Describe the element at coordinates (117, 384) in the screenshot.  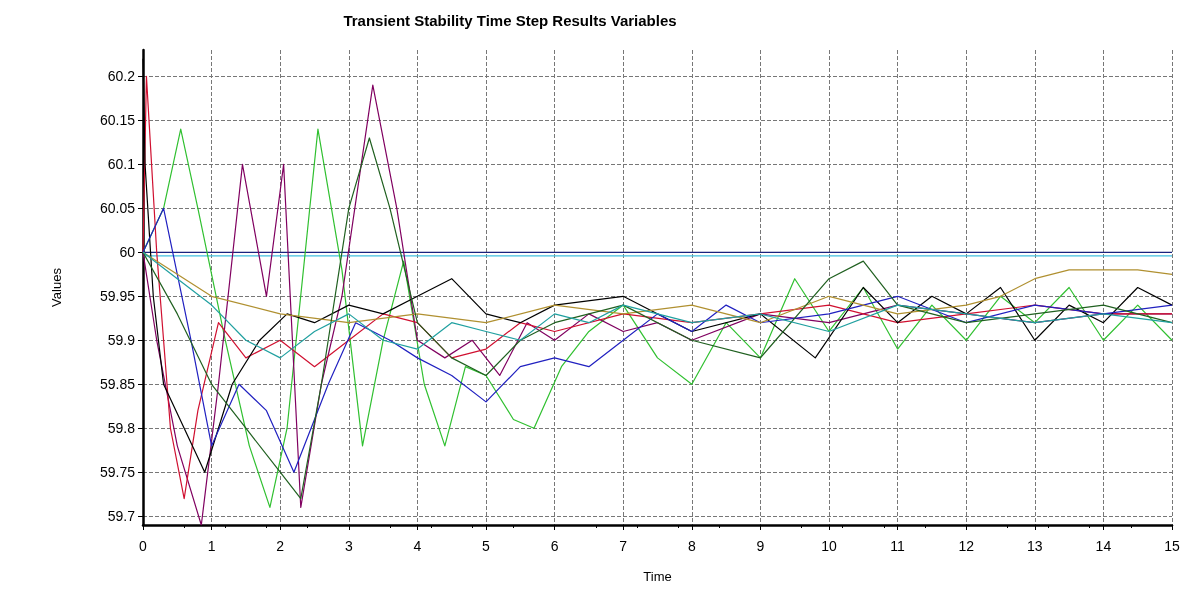
I see `y-tick-label: 59.85` at that location.